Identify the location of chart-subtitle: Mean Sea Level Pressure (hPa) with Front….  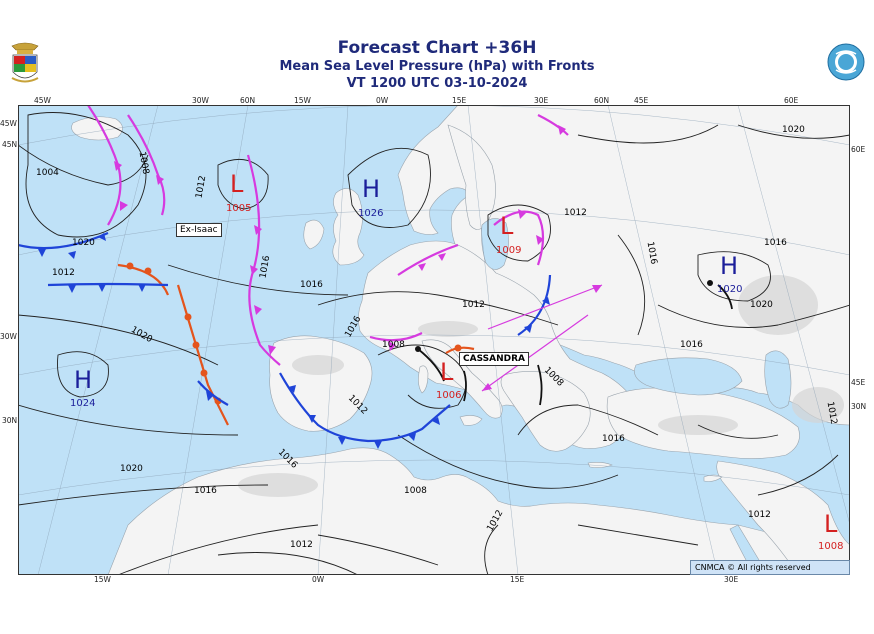
(437, 66).